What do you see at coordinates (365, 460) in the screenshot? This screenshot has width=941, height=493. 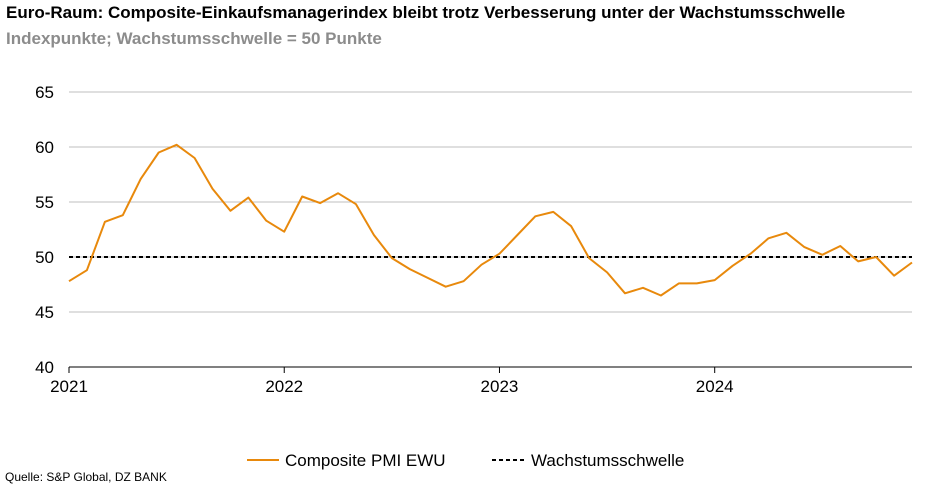 I see `legend-label-pmi: Composite PMI EWU` at bounding box center [365, 460].